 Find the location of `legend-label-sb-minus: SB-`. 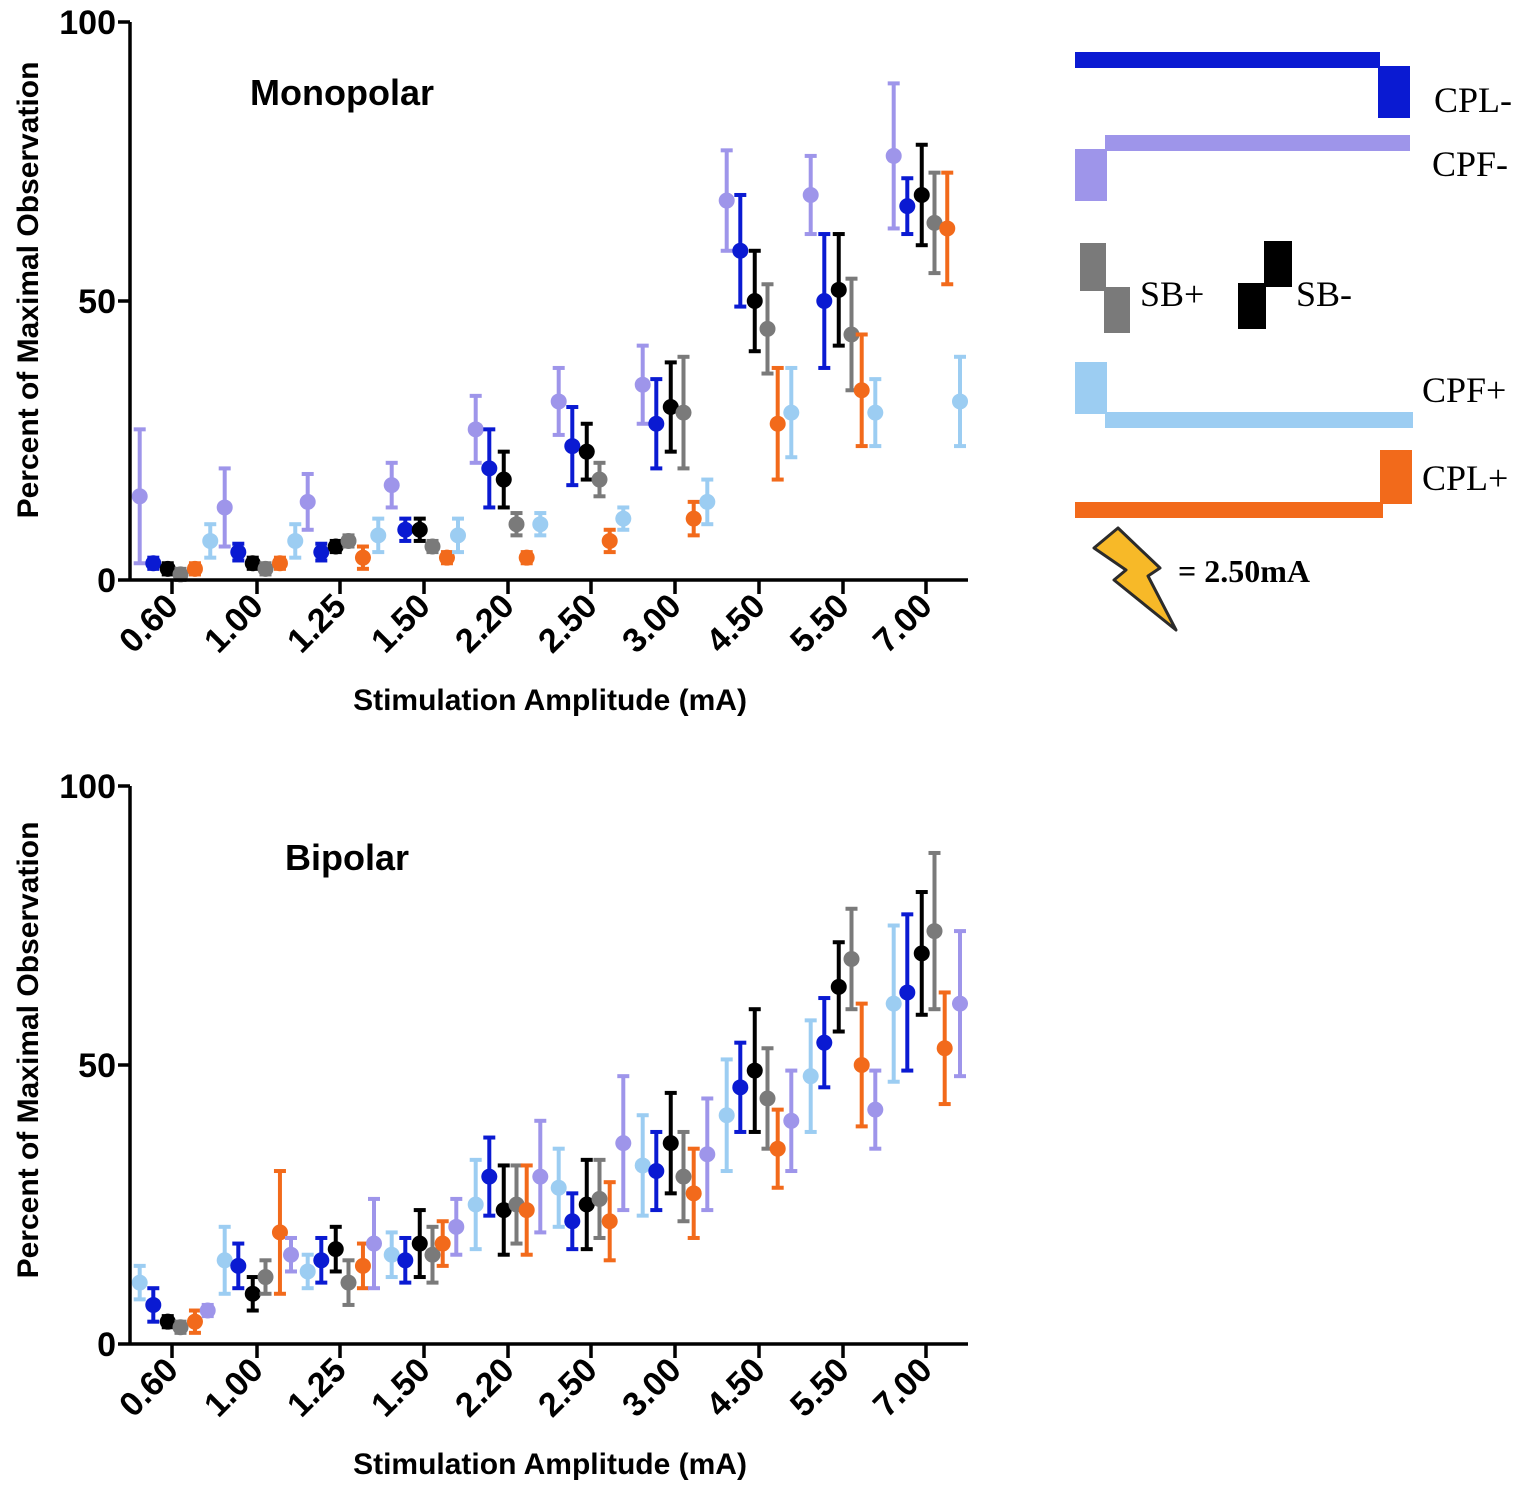

legend-label-sb-minus: SB- is located at coordinates (1324, 294).